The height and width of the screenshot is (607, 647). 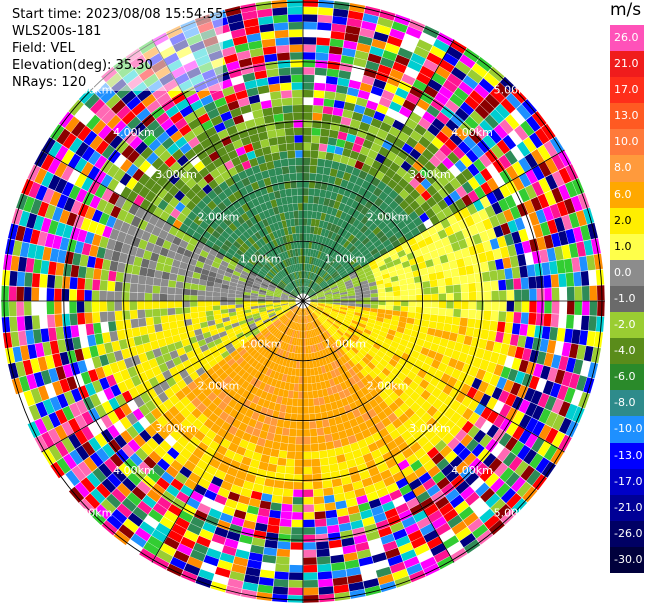 I want to click on range-ring-label: 2.00km, so click(x=388, y=216).